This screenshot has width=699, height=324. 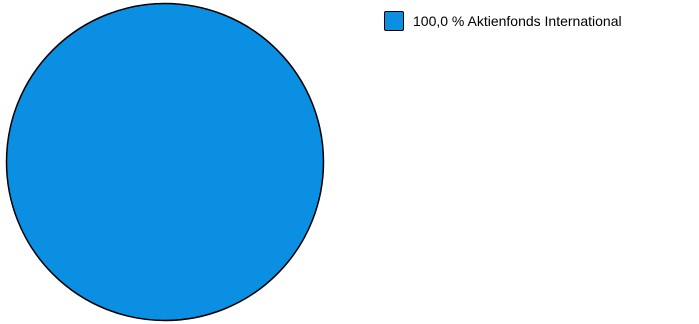 I want to click on legend-label-aktienfonds-international: 100,0 % Aktienfonds International, so click(x=517, y=21).